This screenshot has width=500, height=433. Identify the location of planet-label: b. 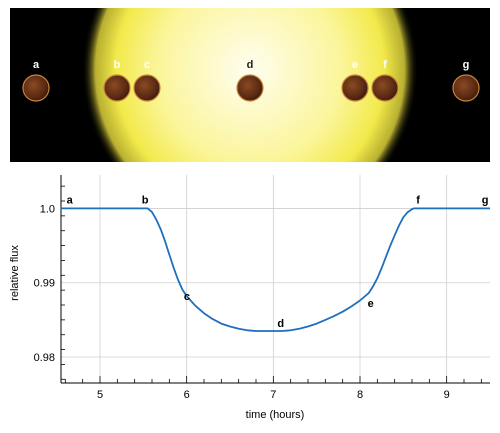
(117, 65).